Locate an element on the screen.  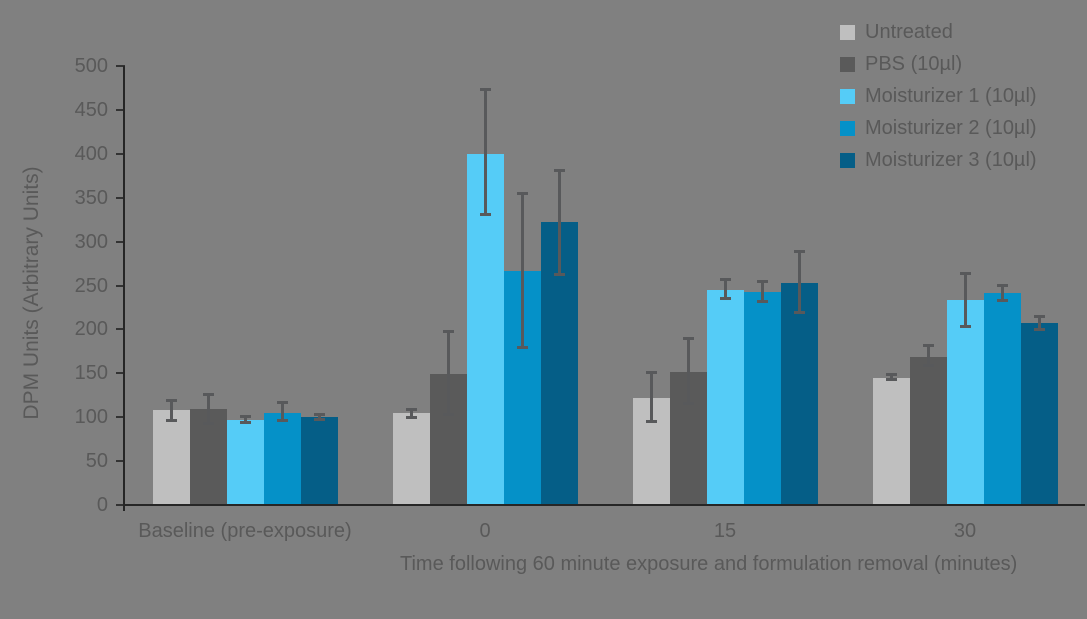
legend-item-moisturizer-2-10-l: Moisturizer 2 (10µl) is located at coordinates (938, 128).